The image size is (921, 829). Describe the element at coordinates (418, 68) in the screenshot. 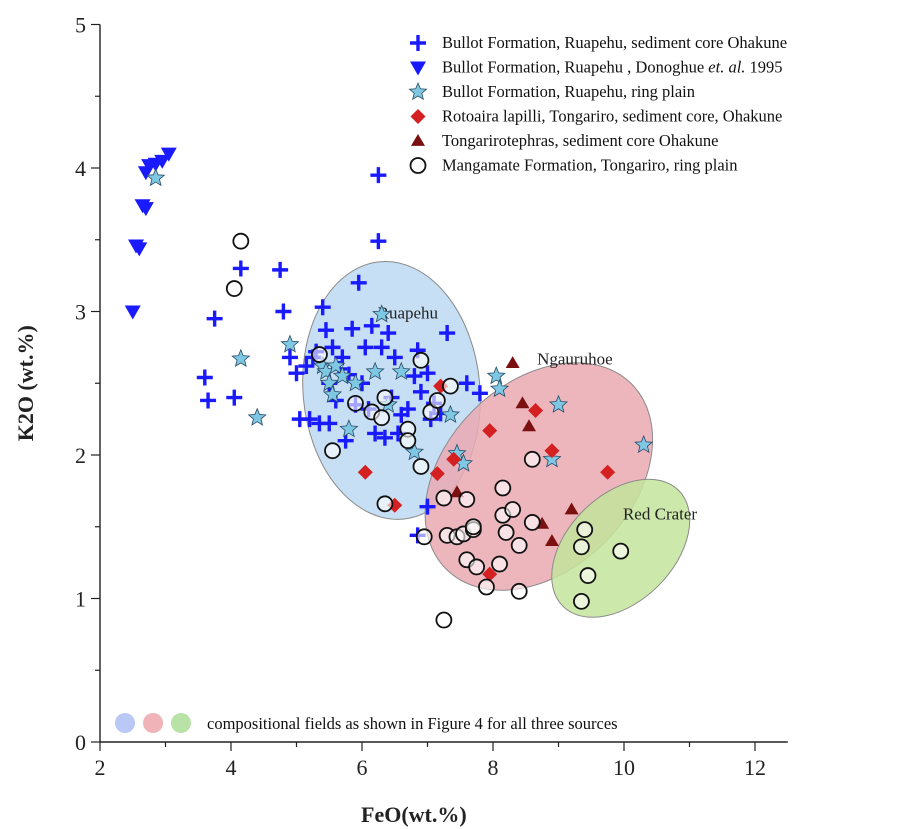

I see `legend-marker-triangle-down` at that location.